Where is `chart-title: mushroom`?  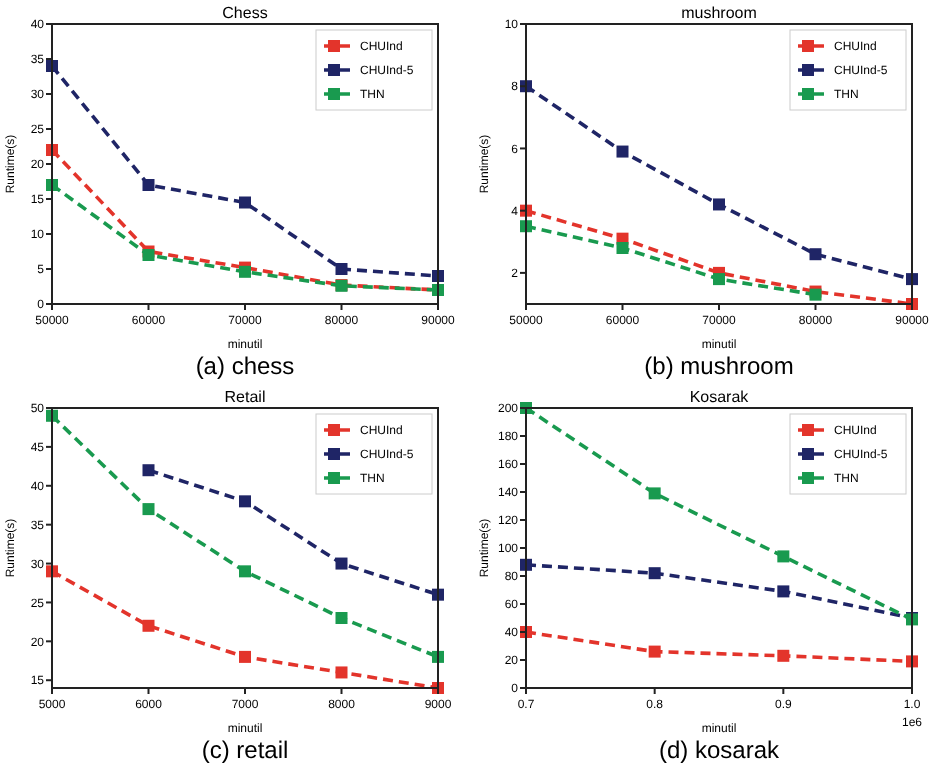
chart-title: mushroom is located at coordinates (719, 13).